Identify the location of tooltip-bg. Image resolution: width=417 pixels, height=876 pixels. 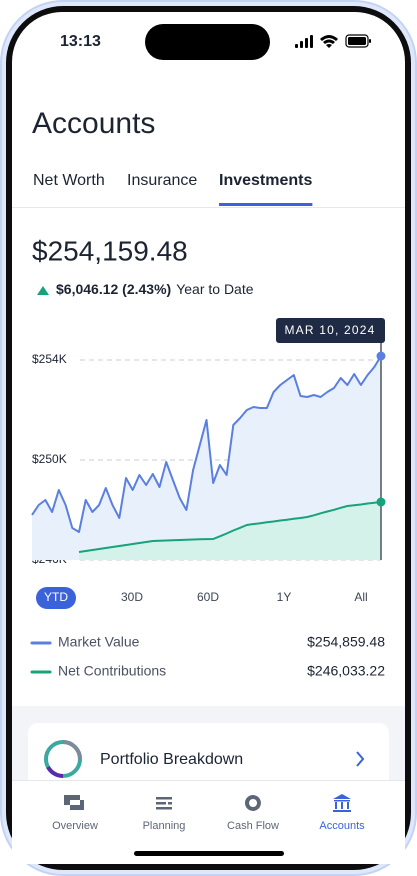
(330, 330).